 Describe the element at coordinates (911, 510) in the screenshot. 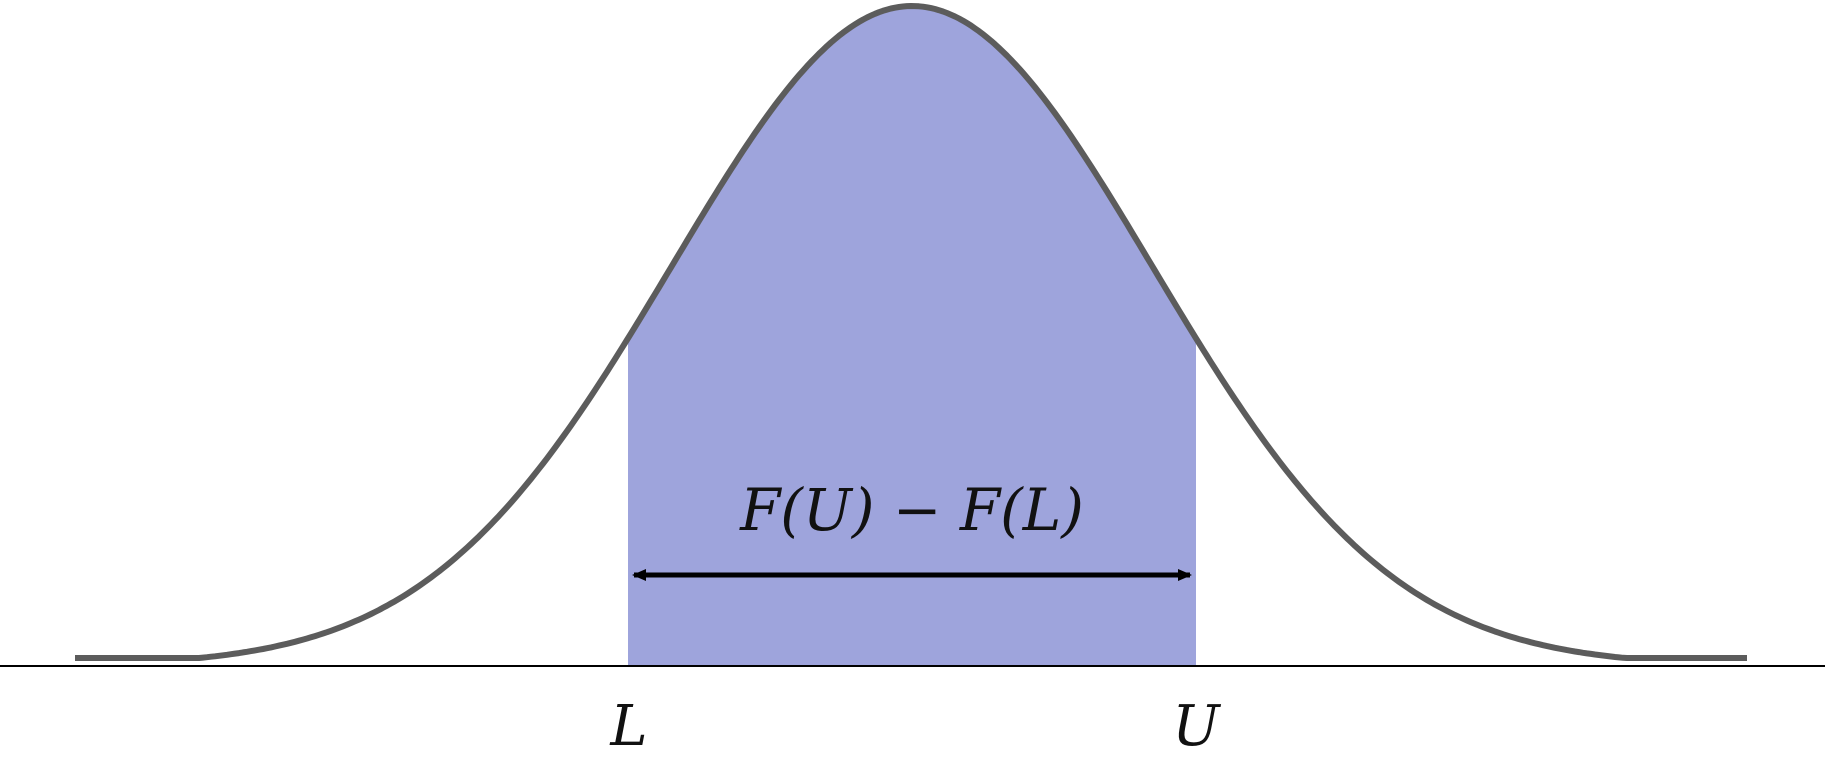

I see `interval-probability-label: F(U) − F(L)` at that location.